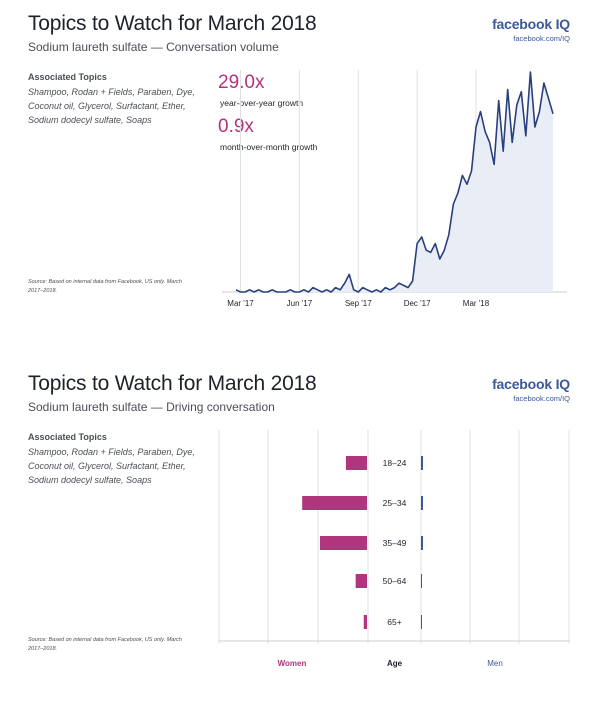 This screenshot has width=600, height=716. Describe the element at coordinates (358, 303) in the screenshot. I see `x-tick-label: Sep '17` at that location.